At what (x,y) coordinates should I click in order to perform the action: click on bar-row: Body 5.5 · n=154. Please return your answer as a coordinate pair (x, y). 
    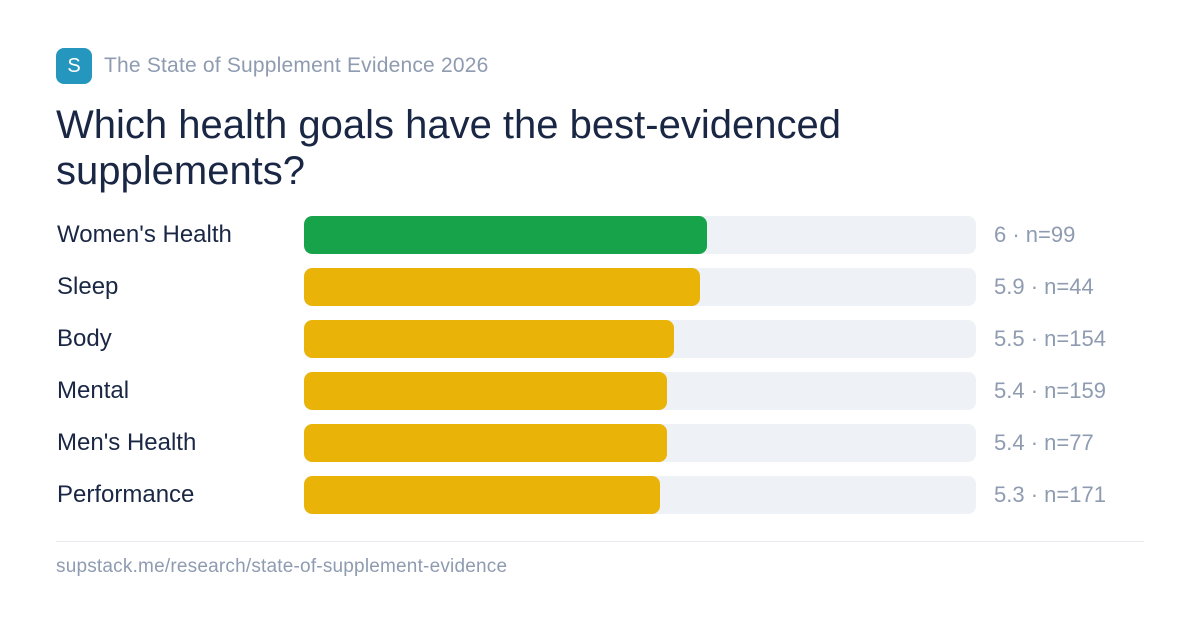
    Looking at the image, I should click on (600, 339).